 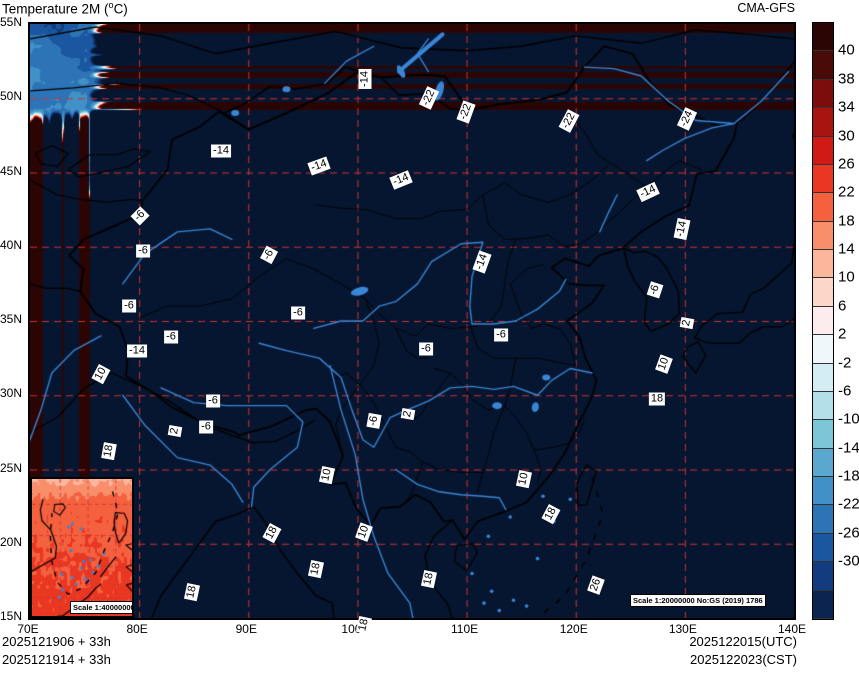 I want to click on latitude-tick-label: 25N, so click(x=11, y=467).